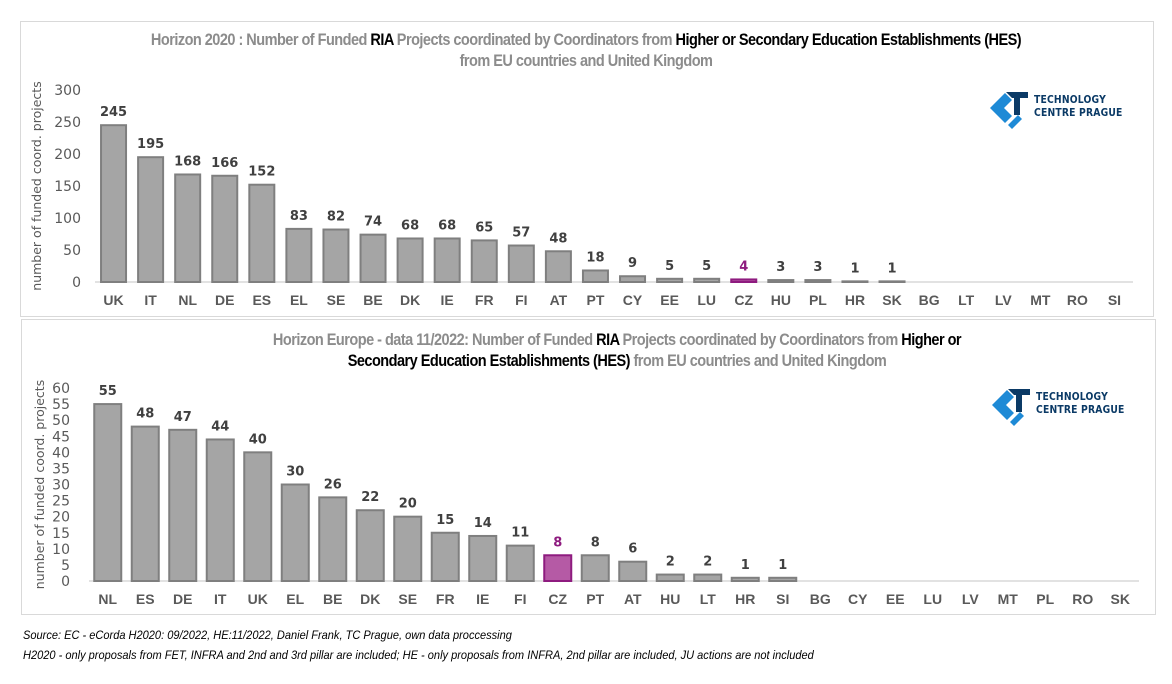  I want to click on data-label-uk: 245, so click(113, 112).